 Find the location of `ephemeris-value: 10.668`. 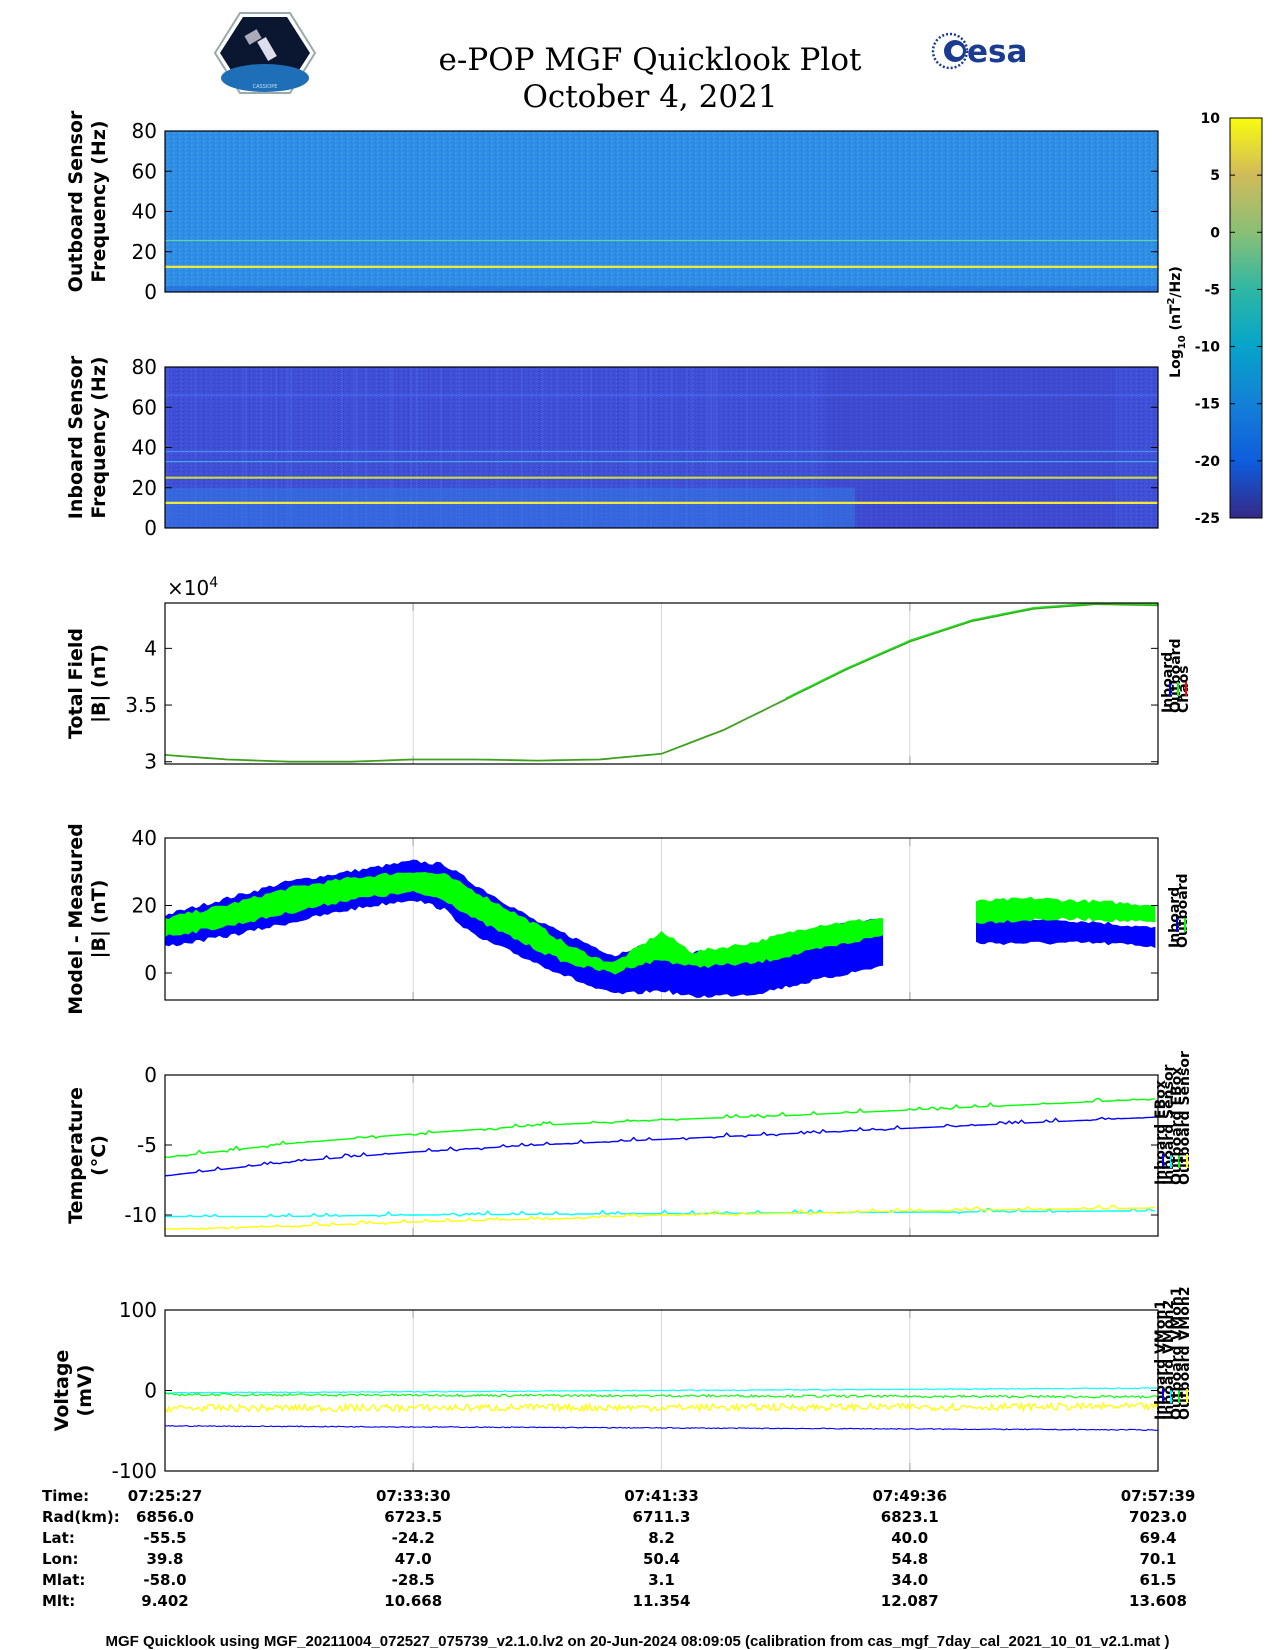

ephemeris-value: 10.668 is located at coordinates (413, 1601).